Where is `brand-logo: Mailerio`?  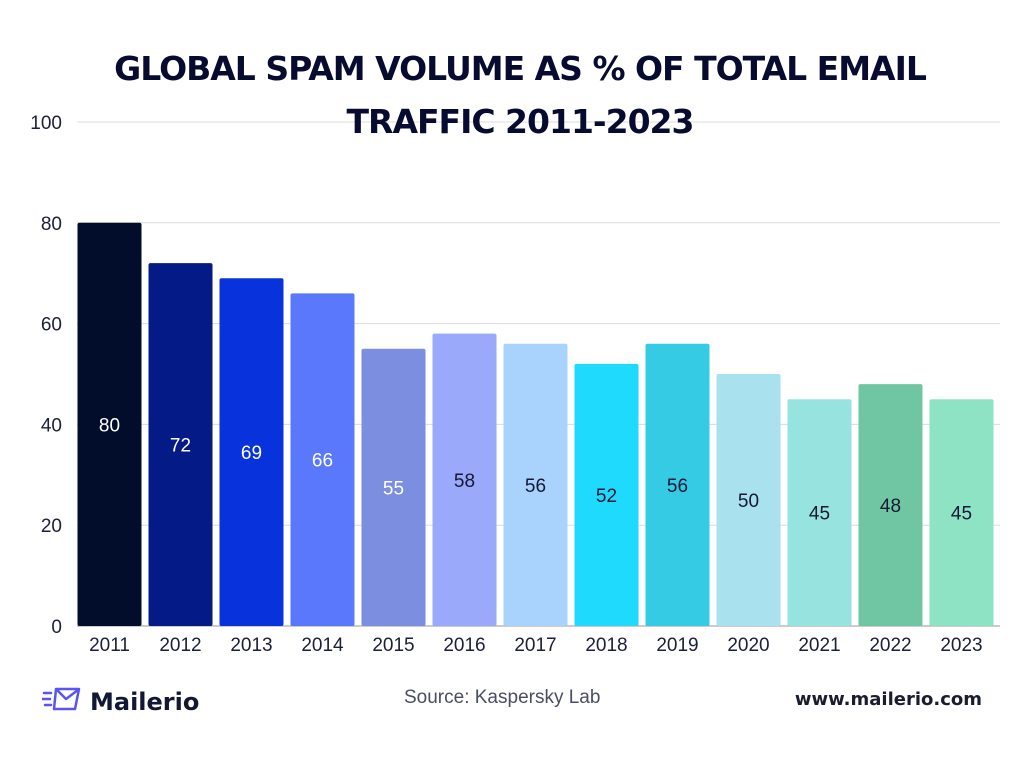 brand-logo: Mailerio is located at coordinates (120, 701).